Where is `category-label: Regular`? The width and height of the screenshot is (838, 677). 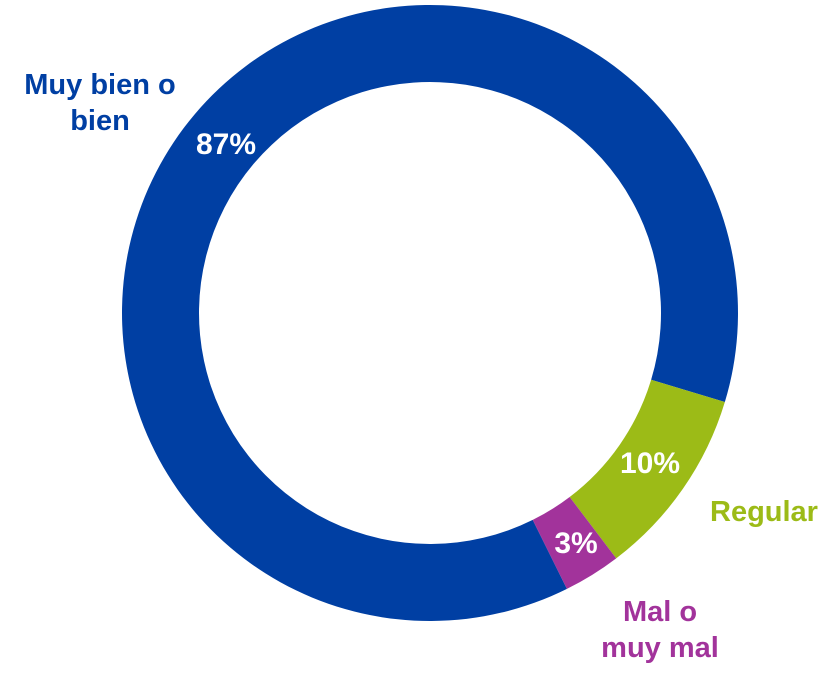
category-label: Regular is located at coordinates (764, 512).